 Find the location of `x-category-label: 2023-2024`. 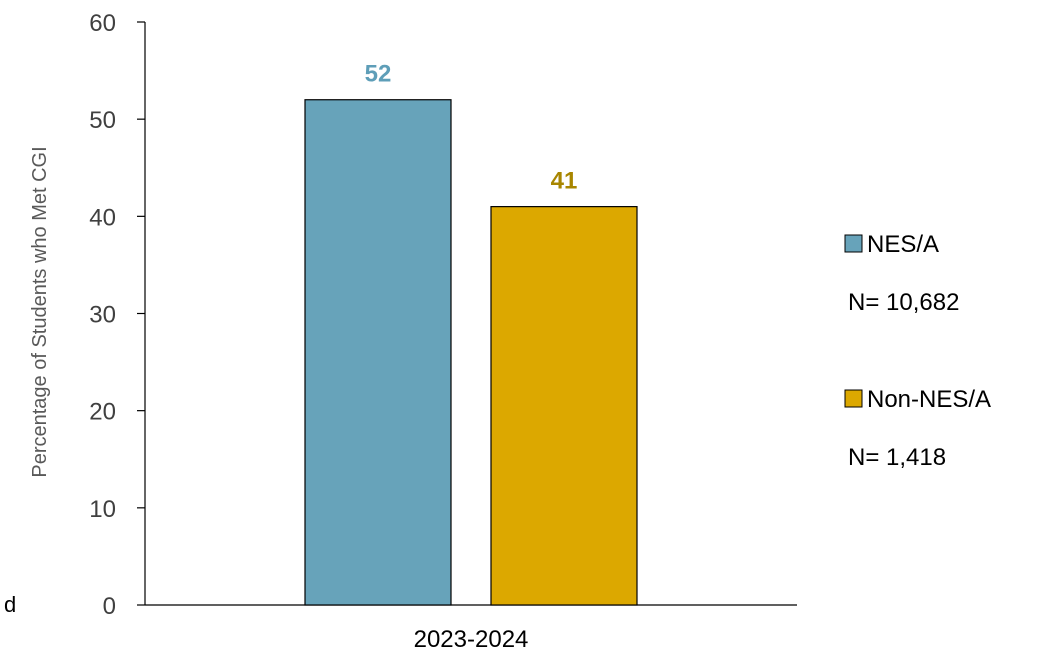

x-category-label: 2023-2024 is located at coordinates (471, 639).